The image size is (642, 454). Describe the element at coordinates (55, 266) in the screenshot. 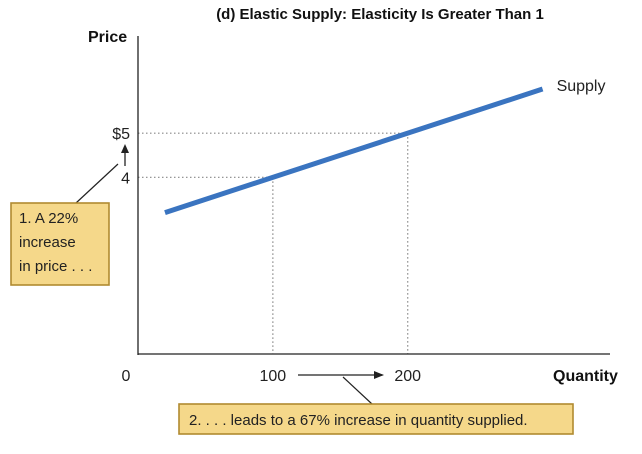

I see `price-note-line: in price . . .` at that location.